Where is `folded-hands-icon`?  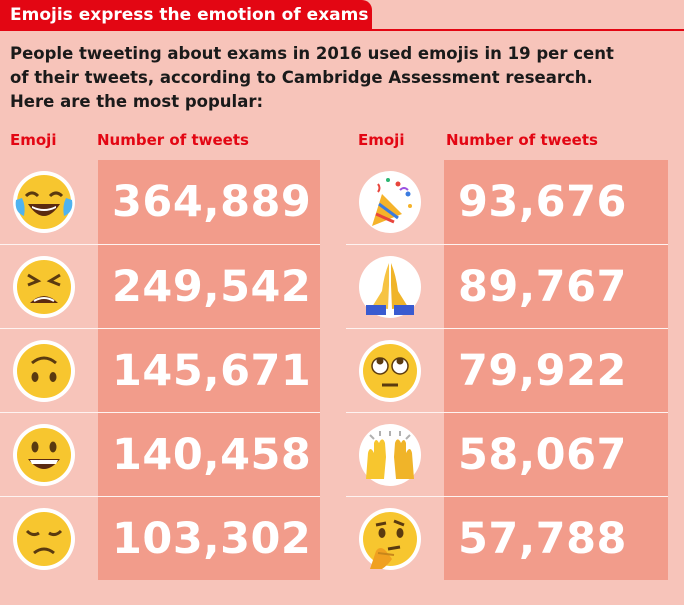 folded-hands-icon is located at coordinates (390, 287).